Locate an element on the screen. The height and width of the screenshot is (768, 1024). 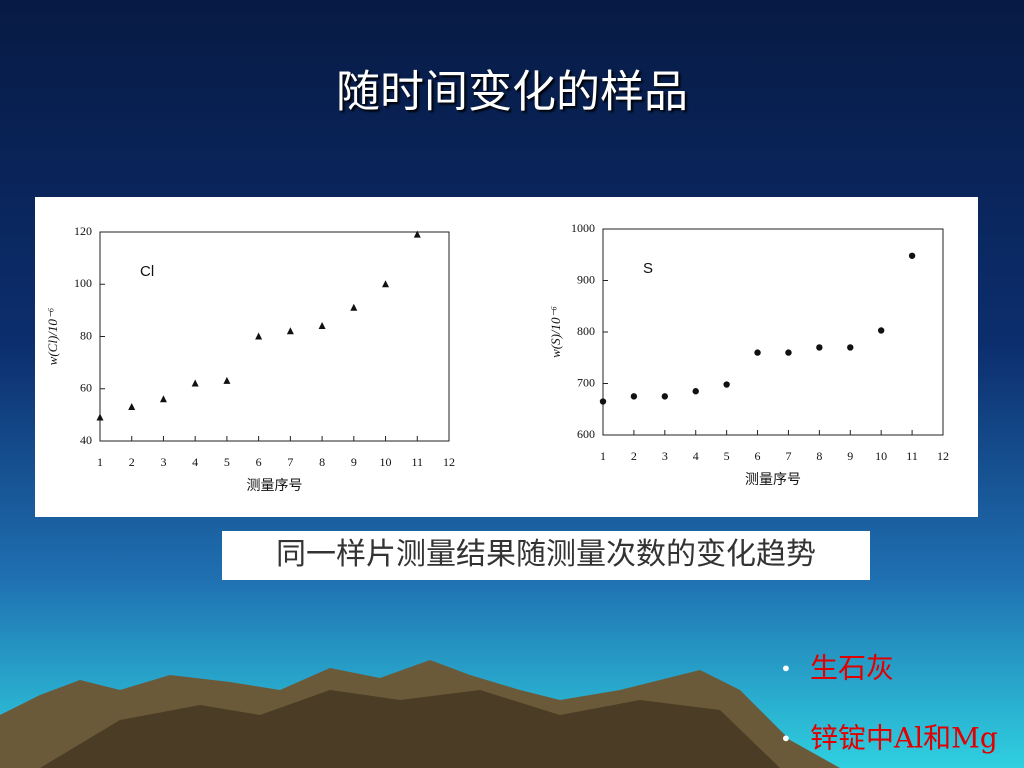
caption: 同一样片测量结果随测量次数的变化趋势 is located at coordinates (546, 554).